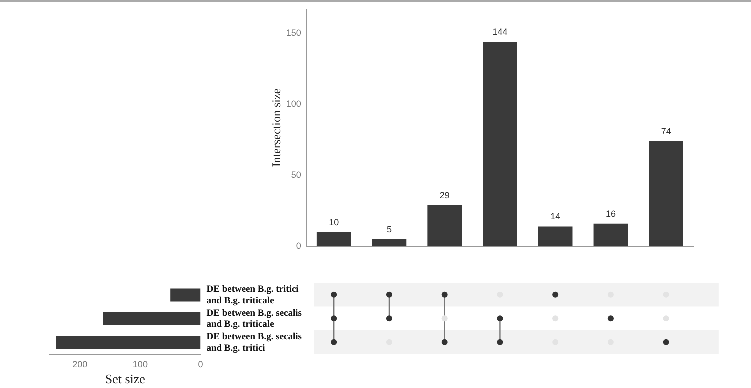  Describe the element at coordinates (666, 131) in the screenshot. I see `data-label: 74` at that location.